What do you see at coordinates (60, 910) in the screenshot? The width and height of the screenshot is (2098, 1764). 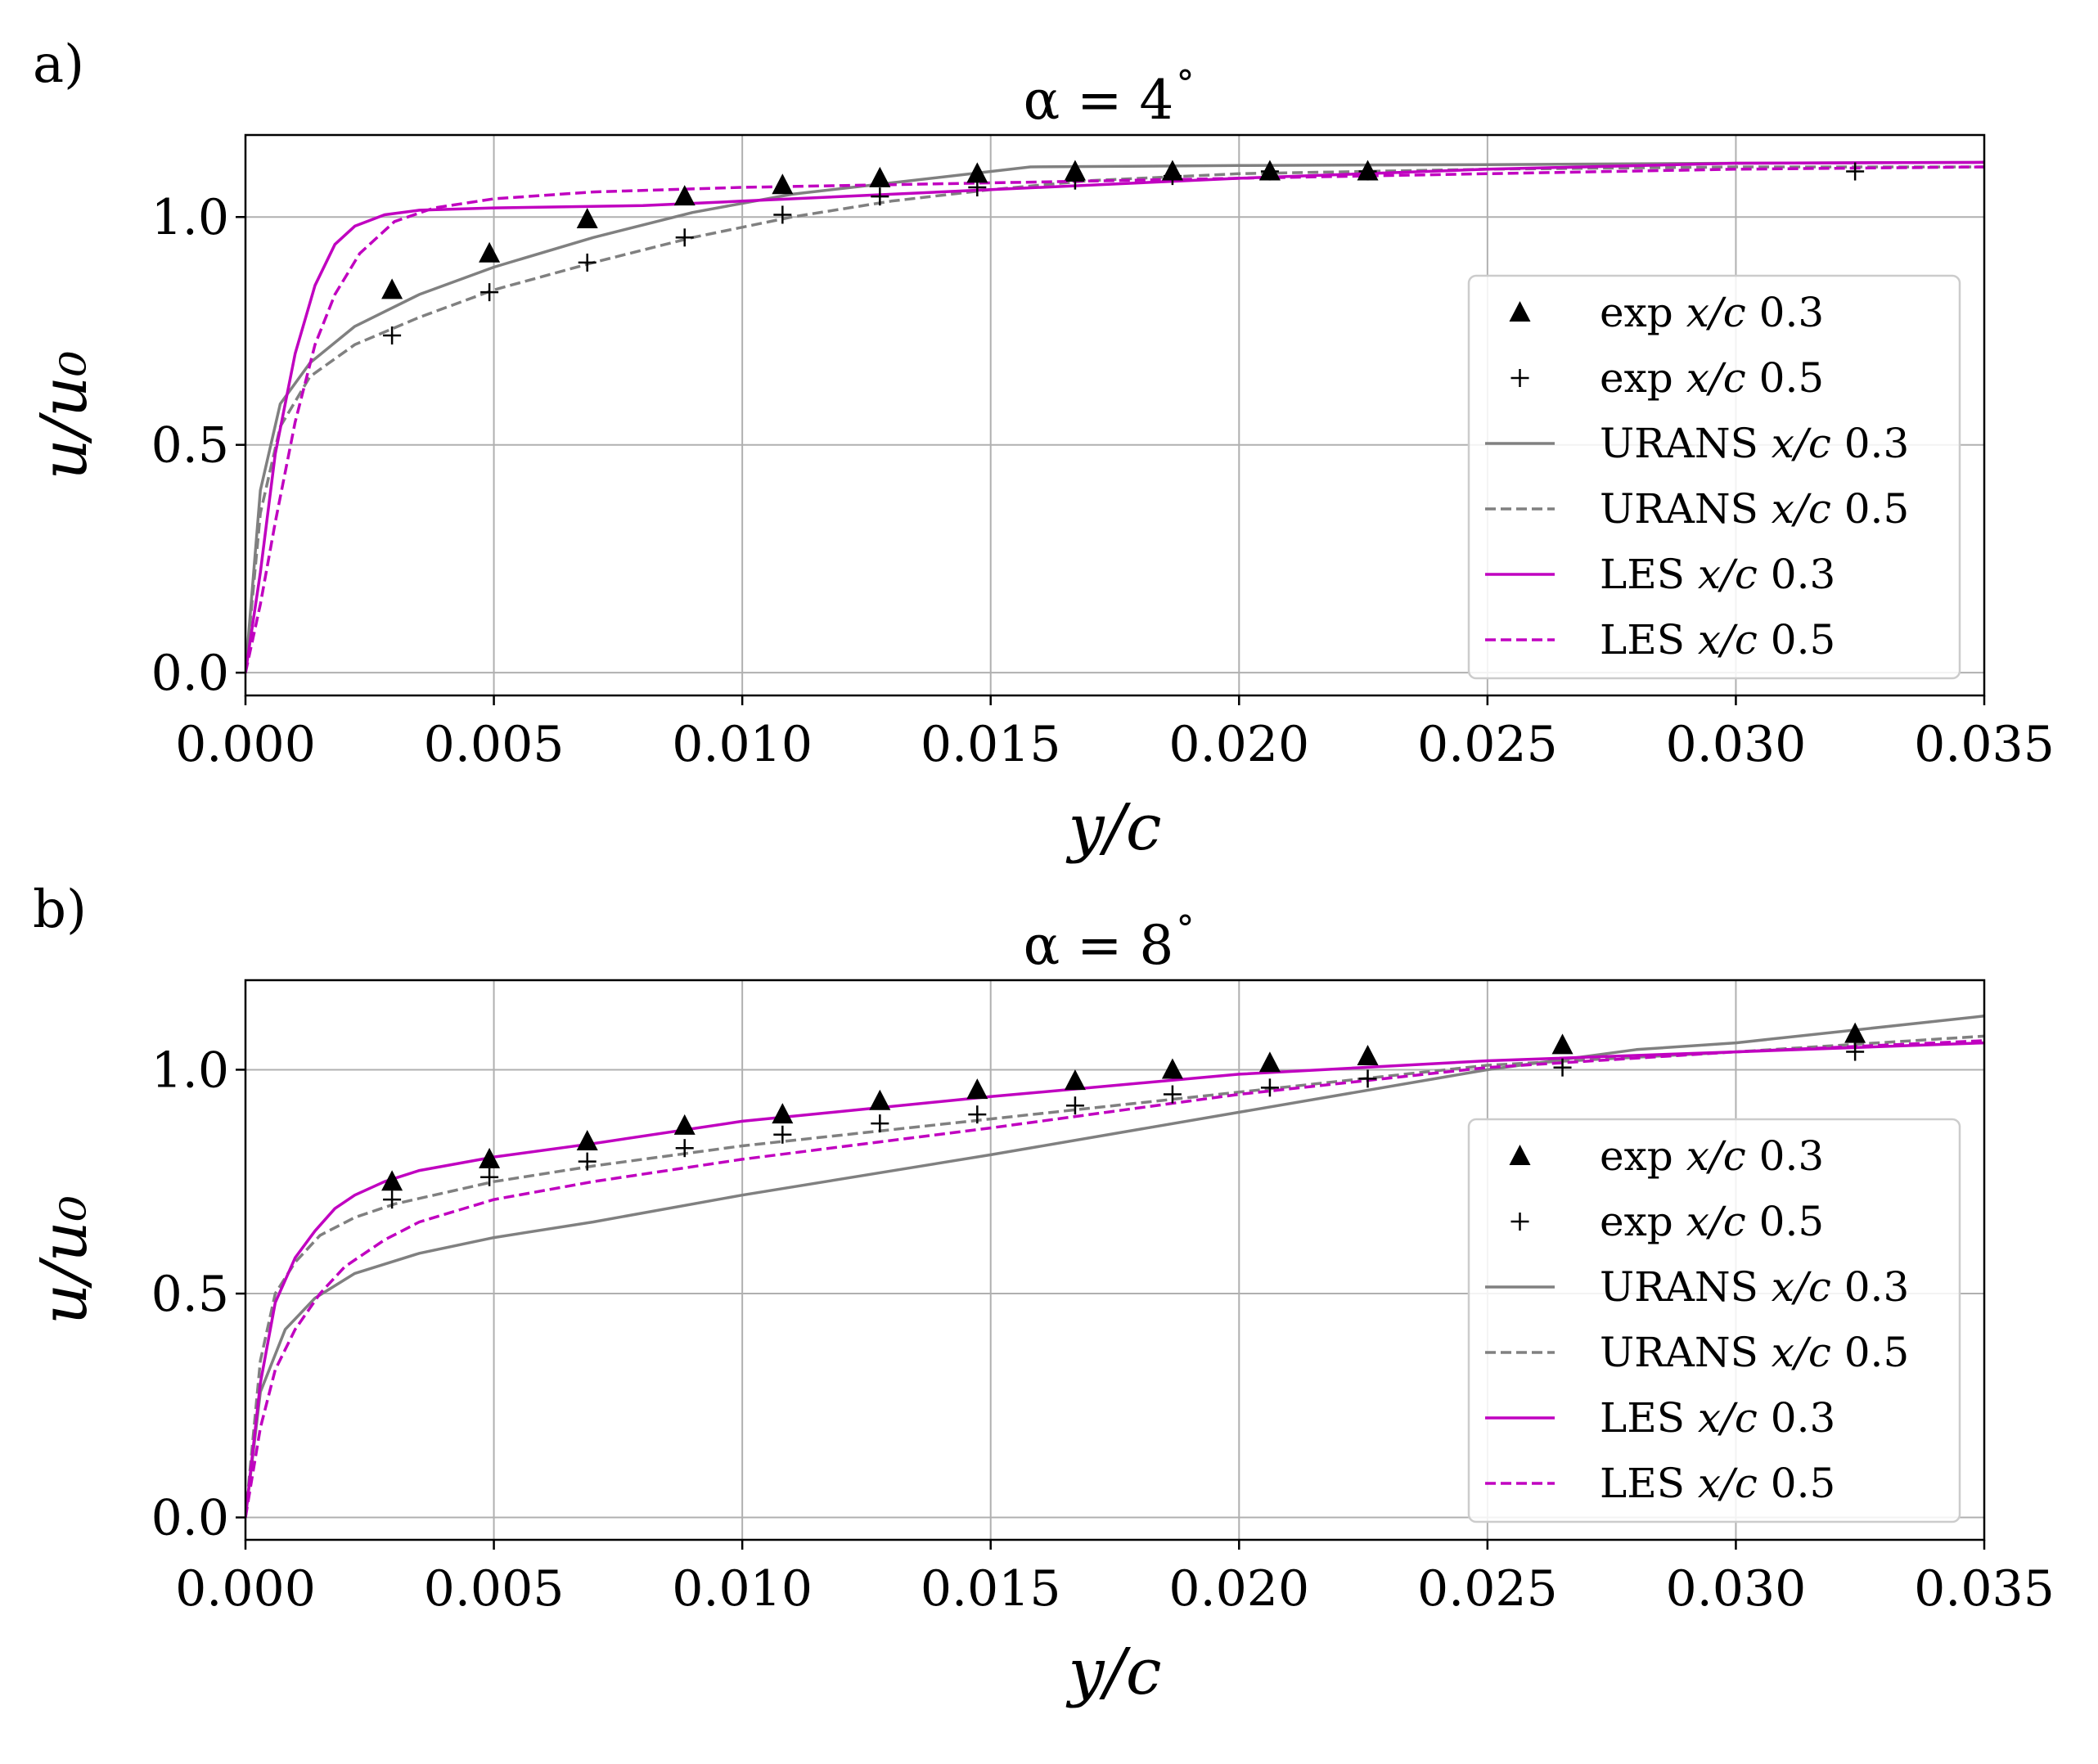 I see `panel-label: b)` at bounding box center [60, 910].